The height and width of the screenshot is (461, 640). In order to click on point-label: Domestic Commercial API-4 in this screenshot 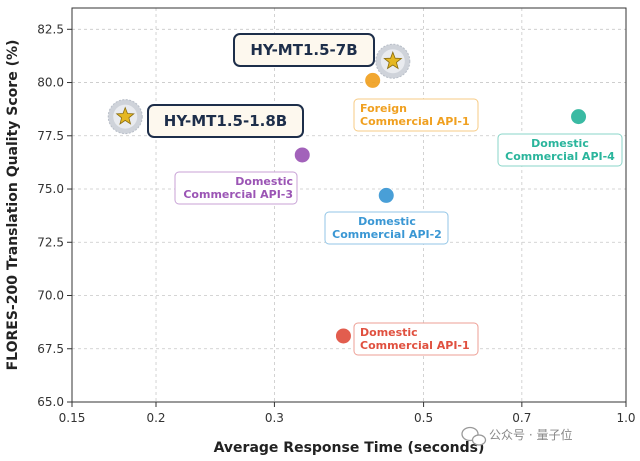, I will do `click(560, 150)`.